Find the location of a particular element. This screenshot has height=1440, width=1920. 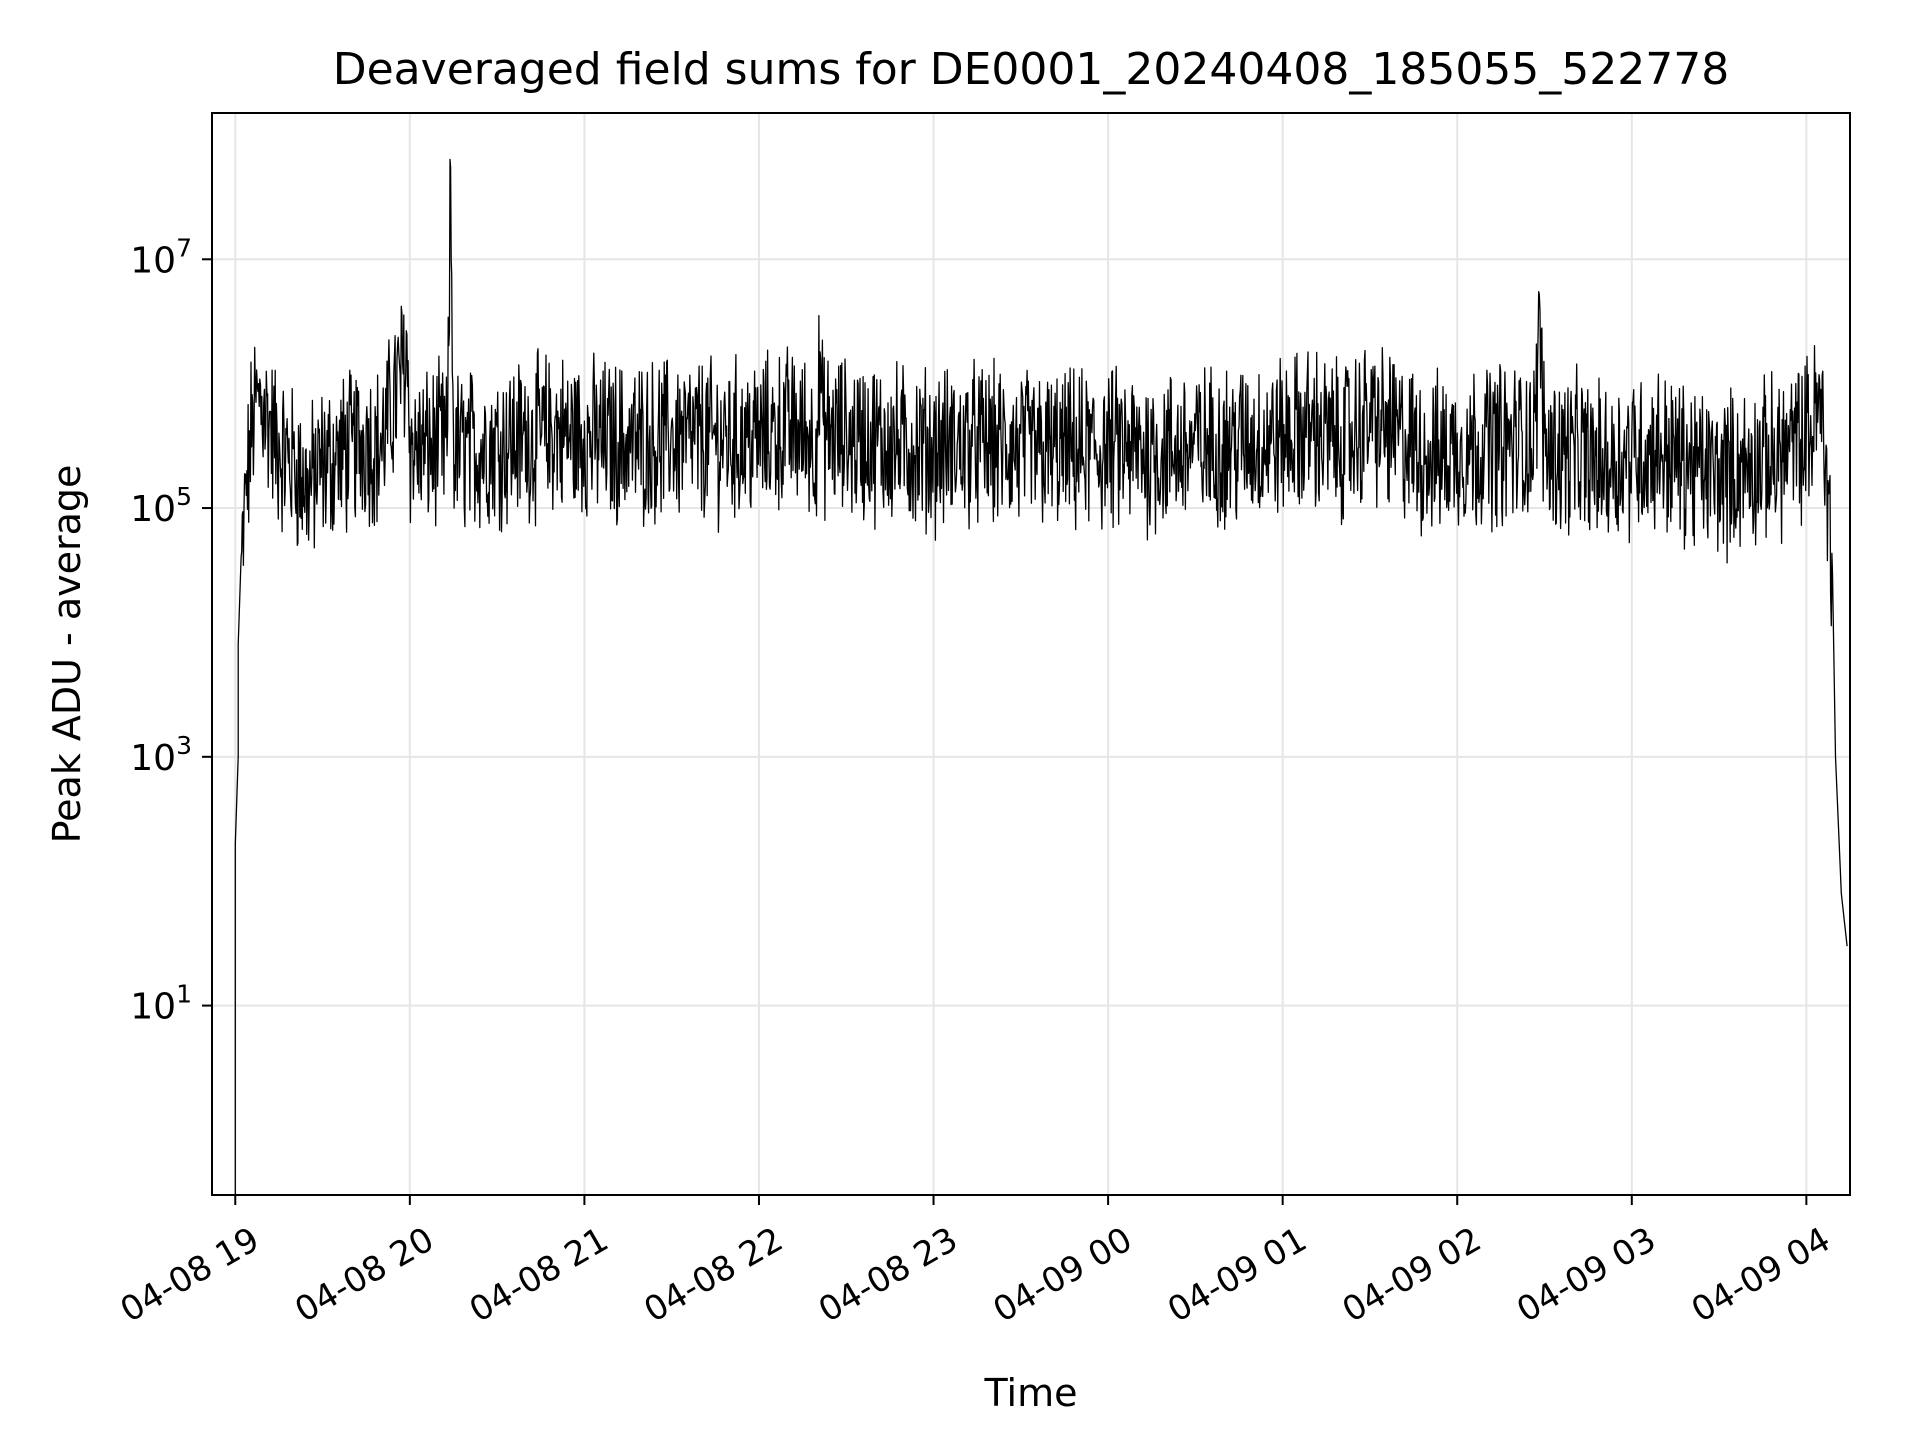

x-tick-label: 04-09 03 is located at coordinates (1586, 1275).